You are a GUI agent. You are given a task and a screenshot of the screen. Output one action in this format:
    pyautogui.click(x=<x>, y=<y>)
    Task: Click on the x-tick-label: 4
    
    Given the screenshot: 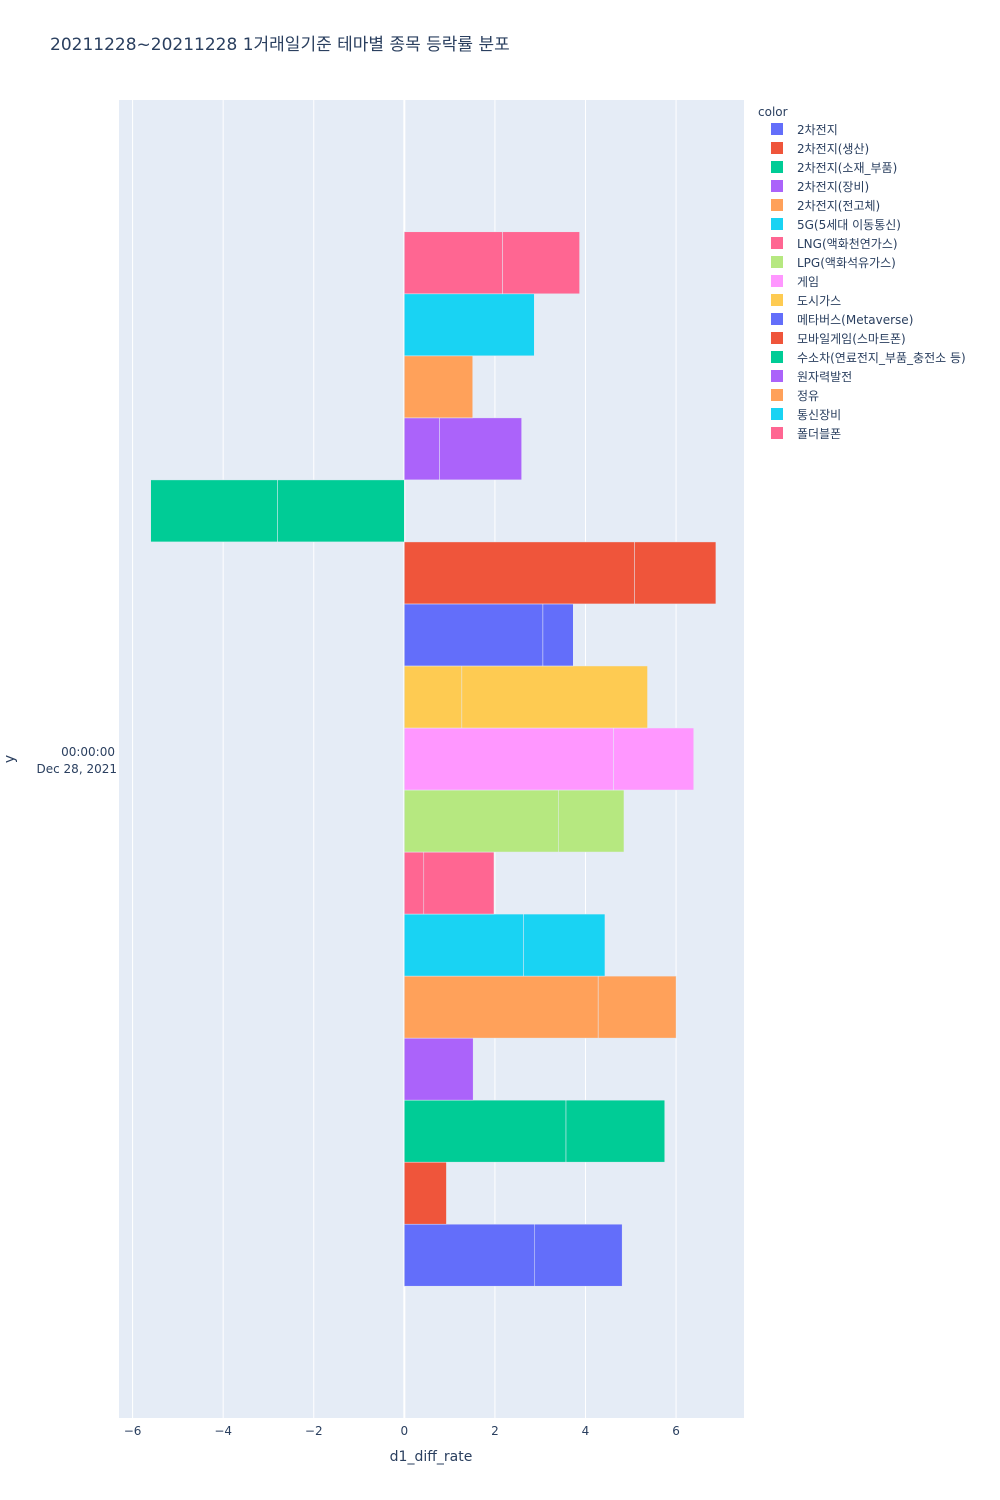 What is the action you would take?
    pyautogui.click(x=586, y=1431)
    